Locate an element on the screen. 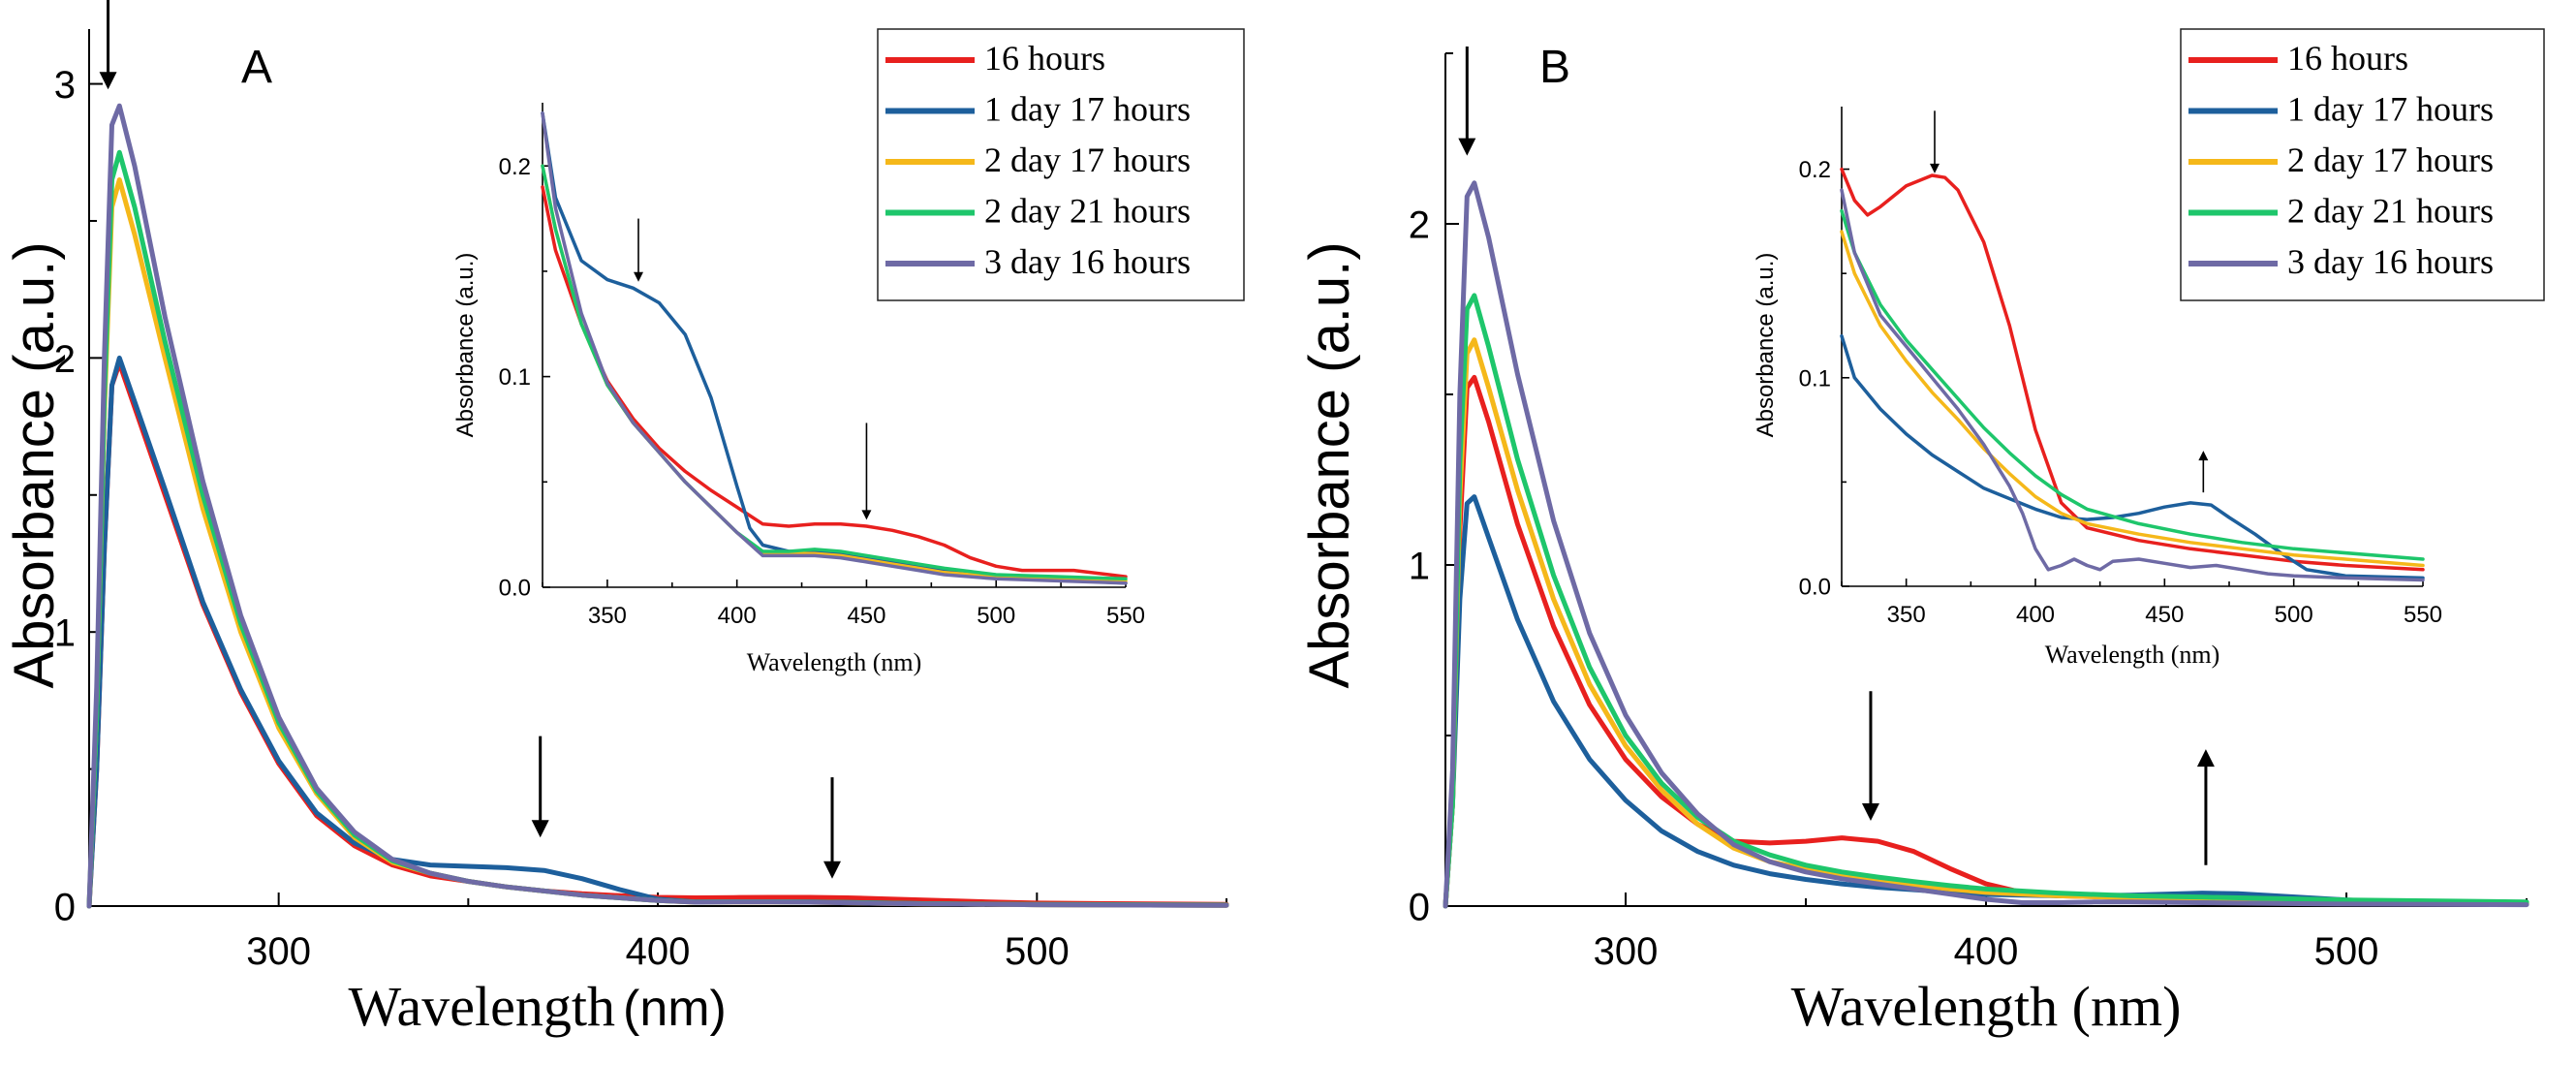 The image size is (2576, 1065). series-line-2d17h is located at coordinates (2132, 399).